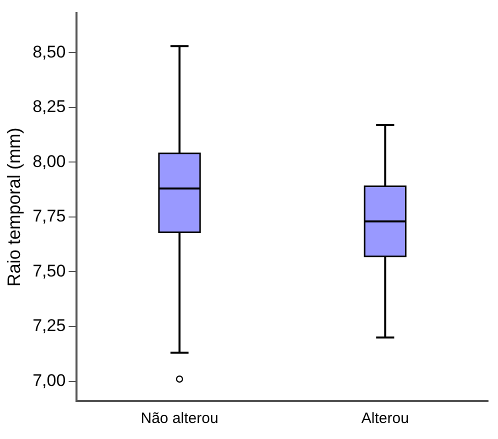 The width and height of the screenshot is (498, 439). Describe the element at coordinates (49, 52) in the screenshot. I see `y-tick-label: 8,50` at that location.